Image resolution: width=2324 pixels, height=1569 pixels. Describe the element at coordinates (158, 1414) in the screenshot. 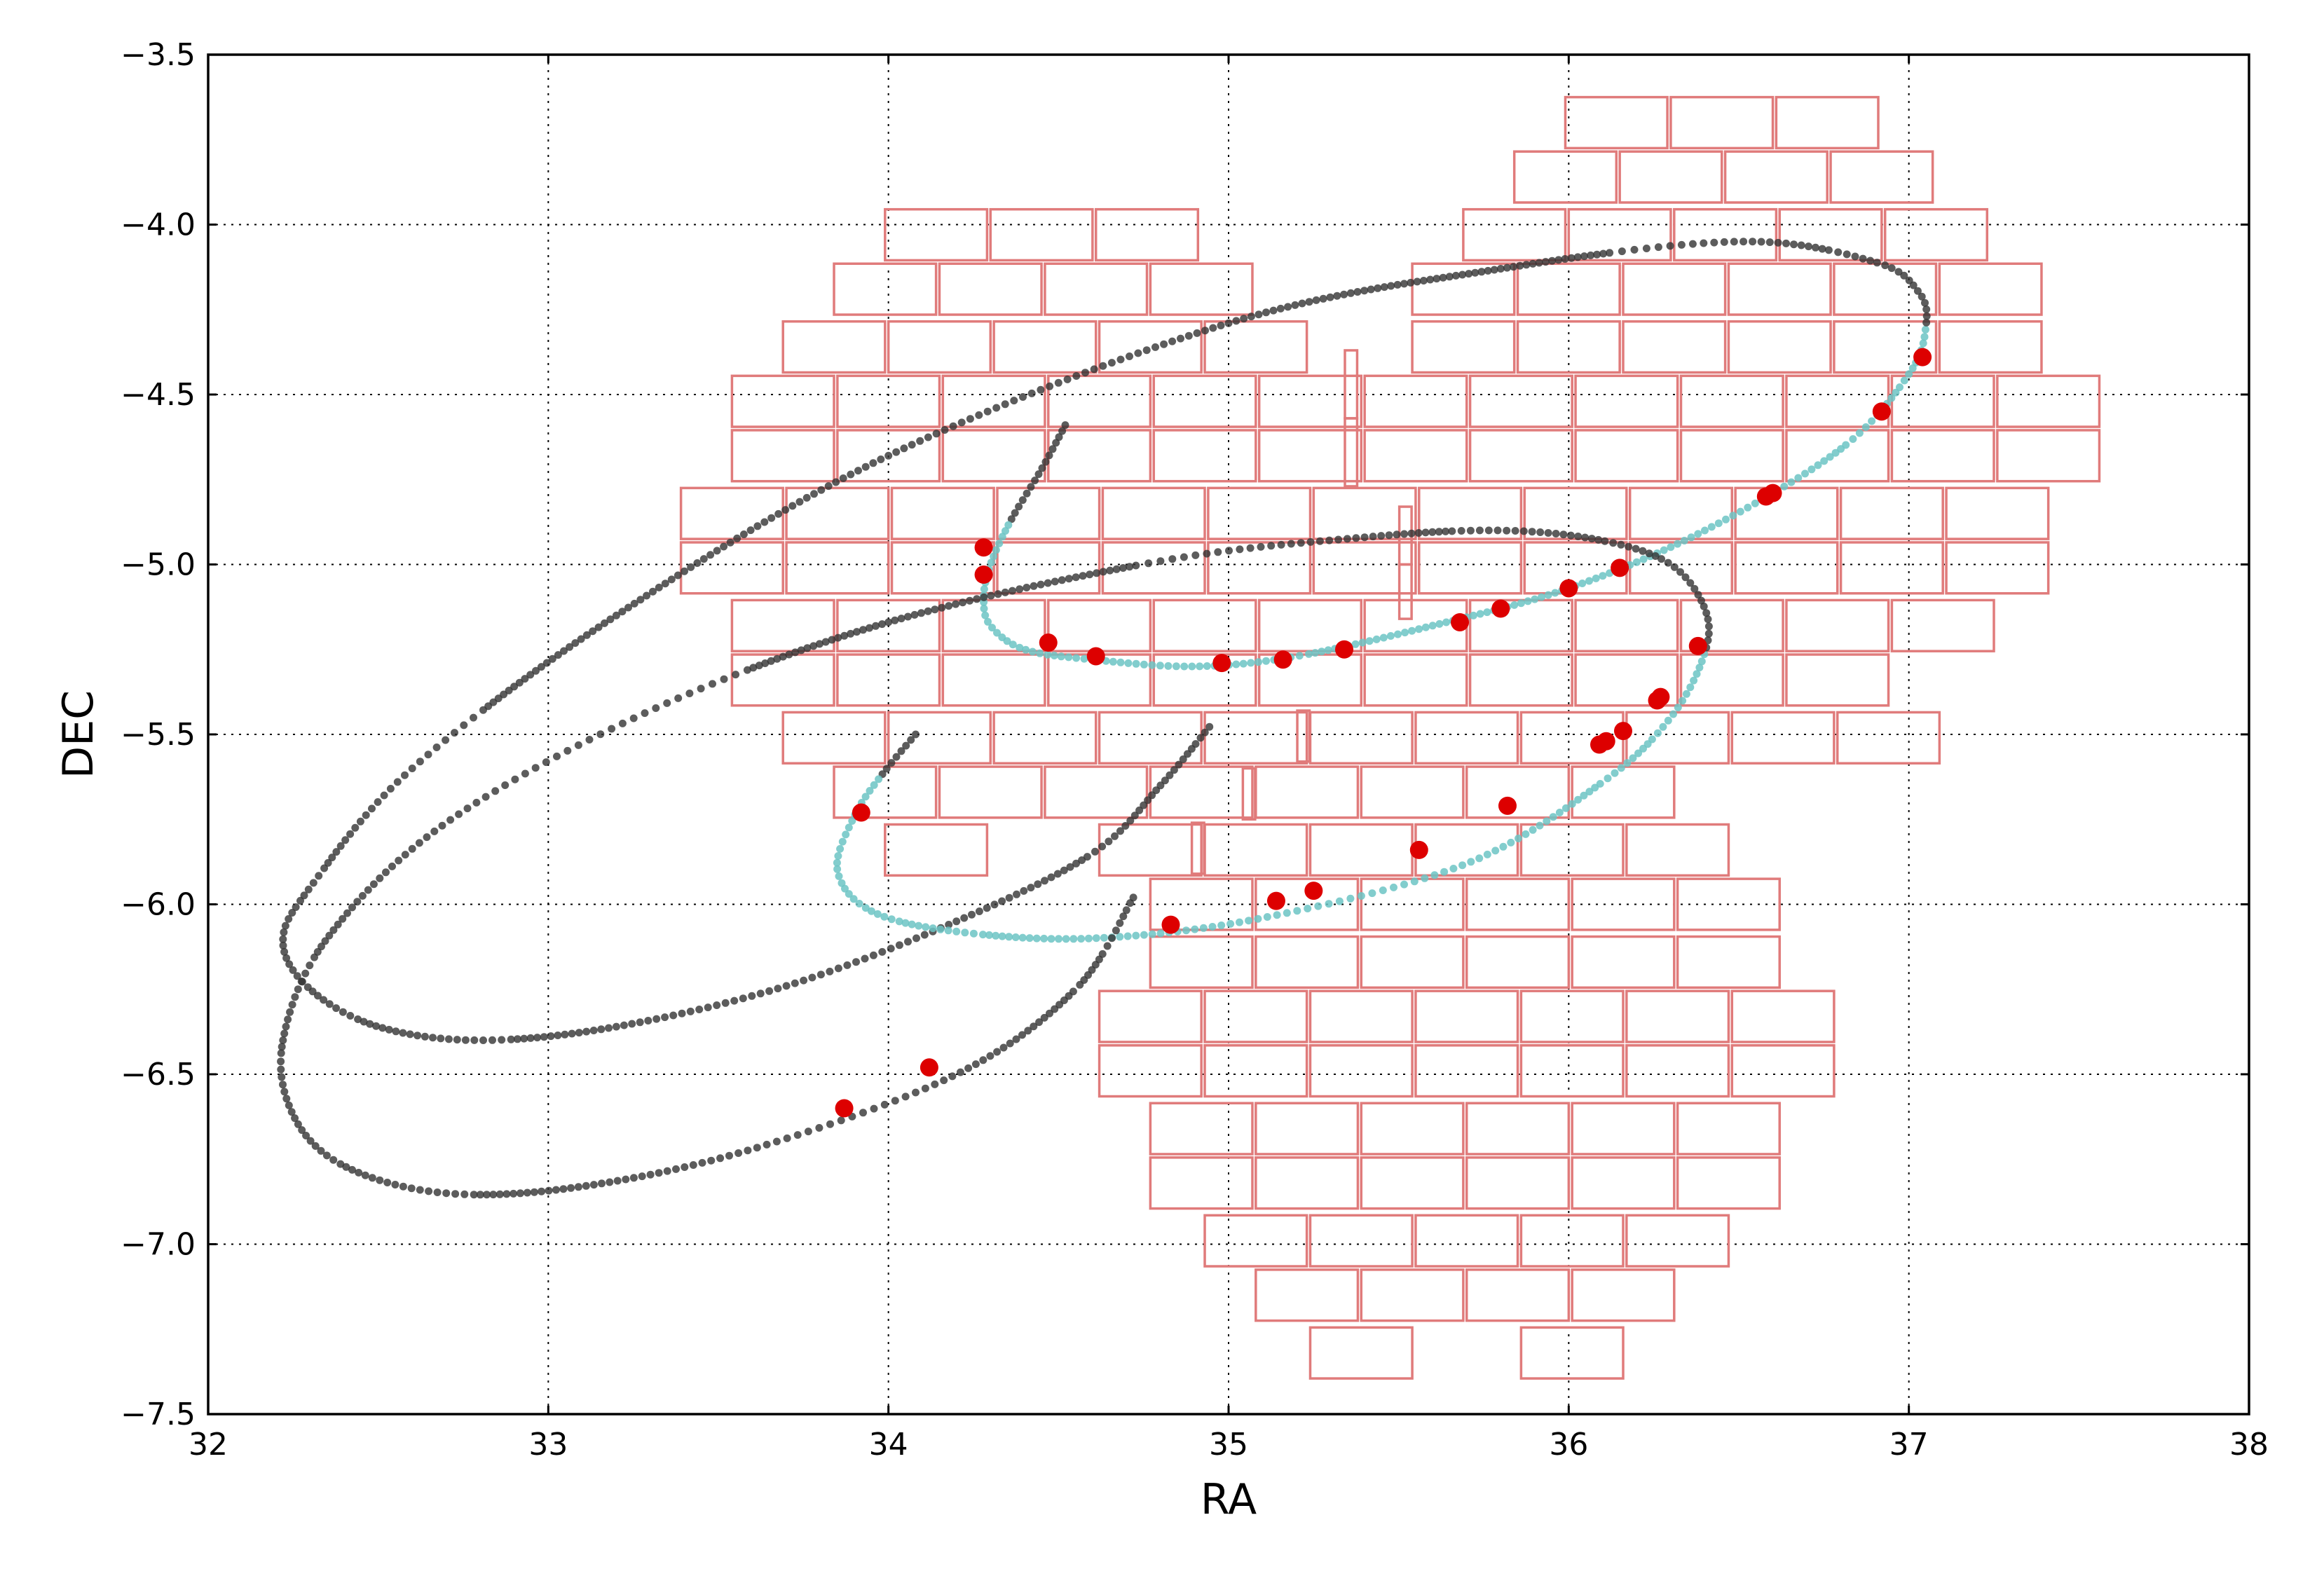

I see `y-tick-label: −7.5` at that location.